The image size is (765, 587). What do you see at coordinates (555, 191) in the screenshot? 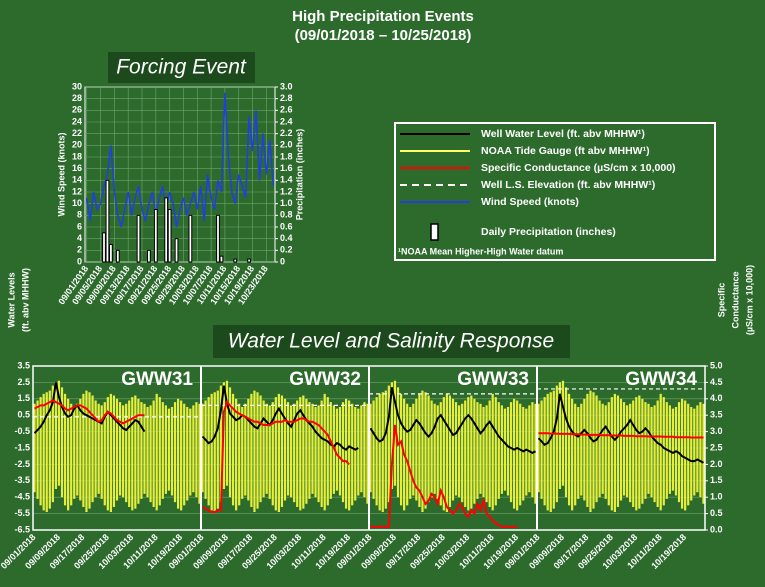
I see `legend-box` at bounding box center [555, 191].